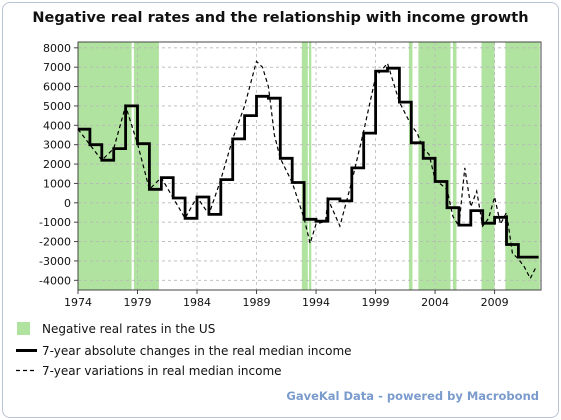  What do you see at coordinates (57, 48) in the screenshot?
I see `y-tick-label: 8000` at bounding box center [57, 48].